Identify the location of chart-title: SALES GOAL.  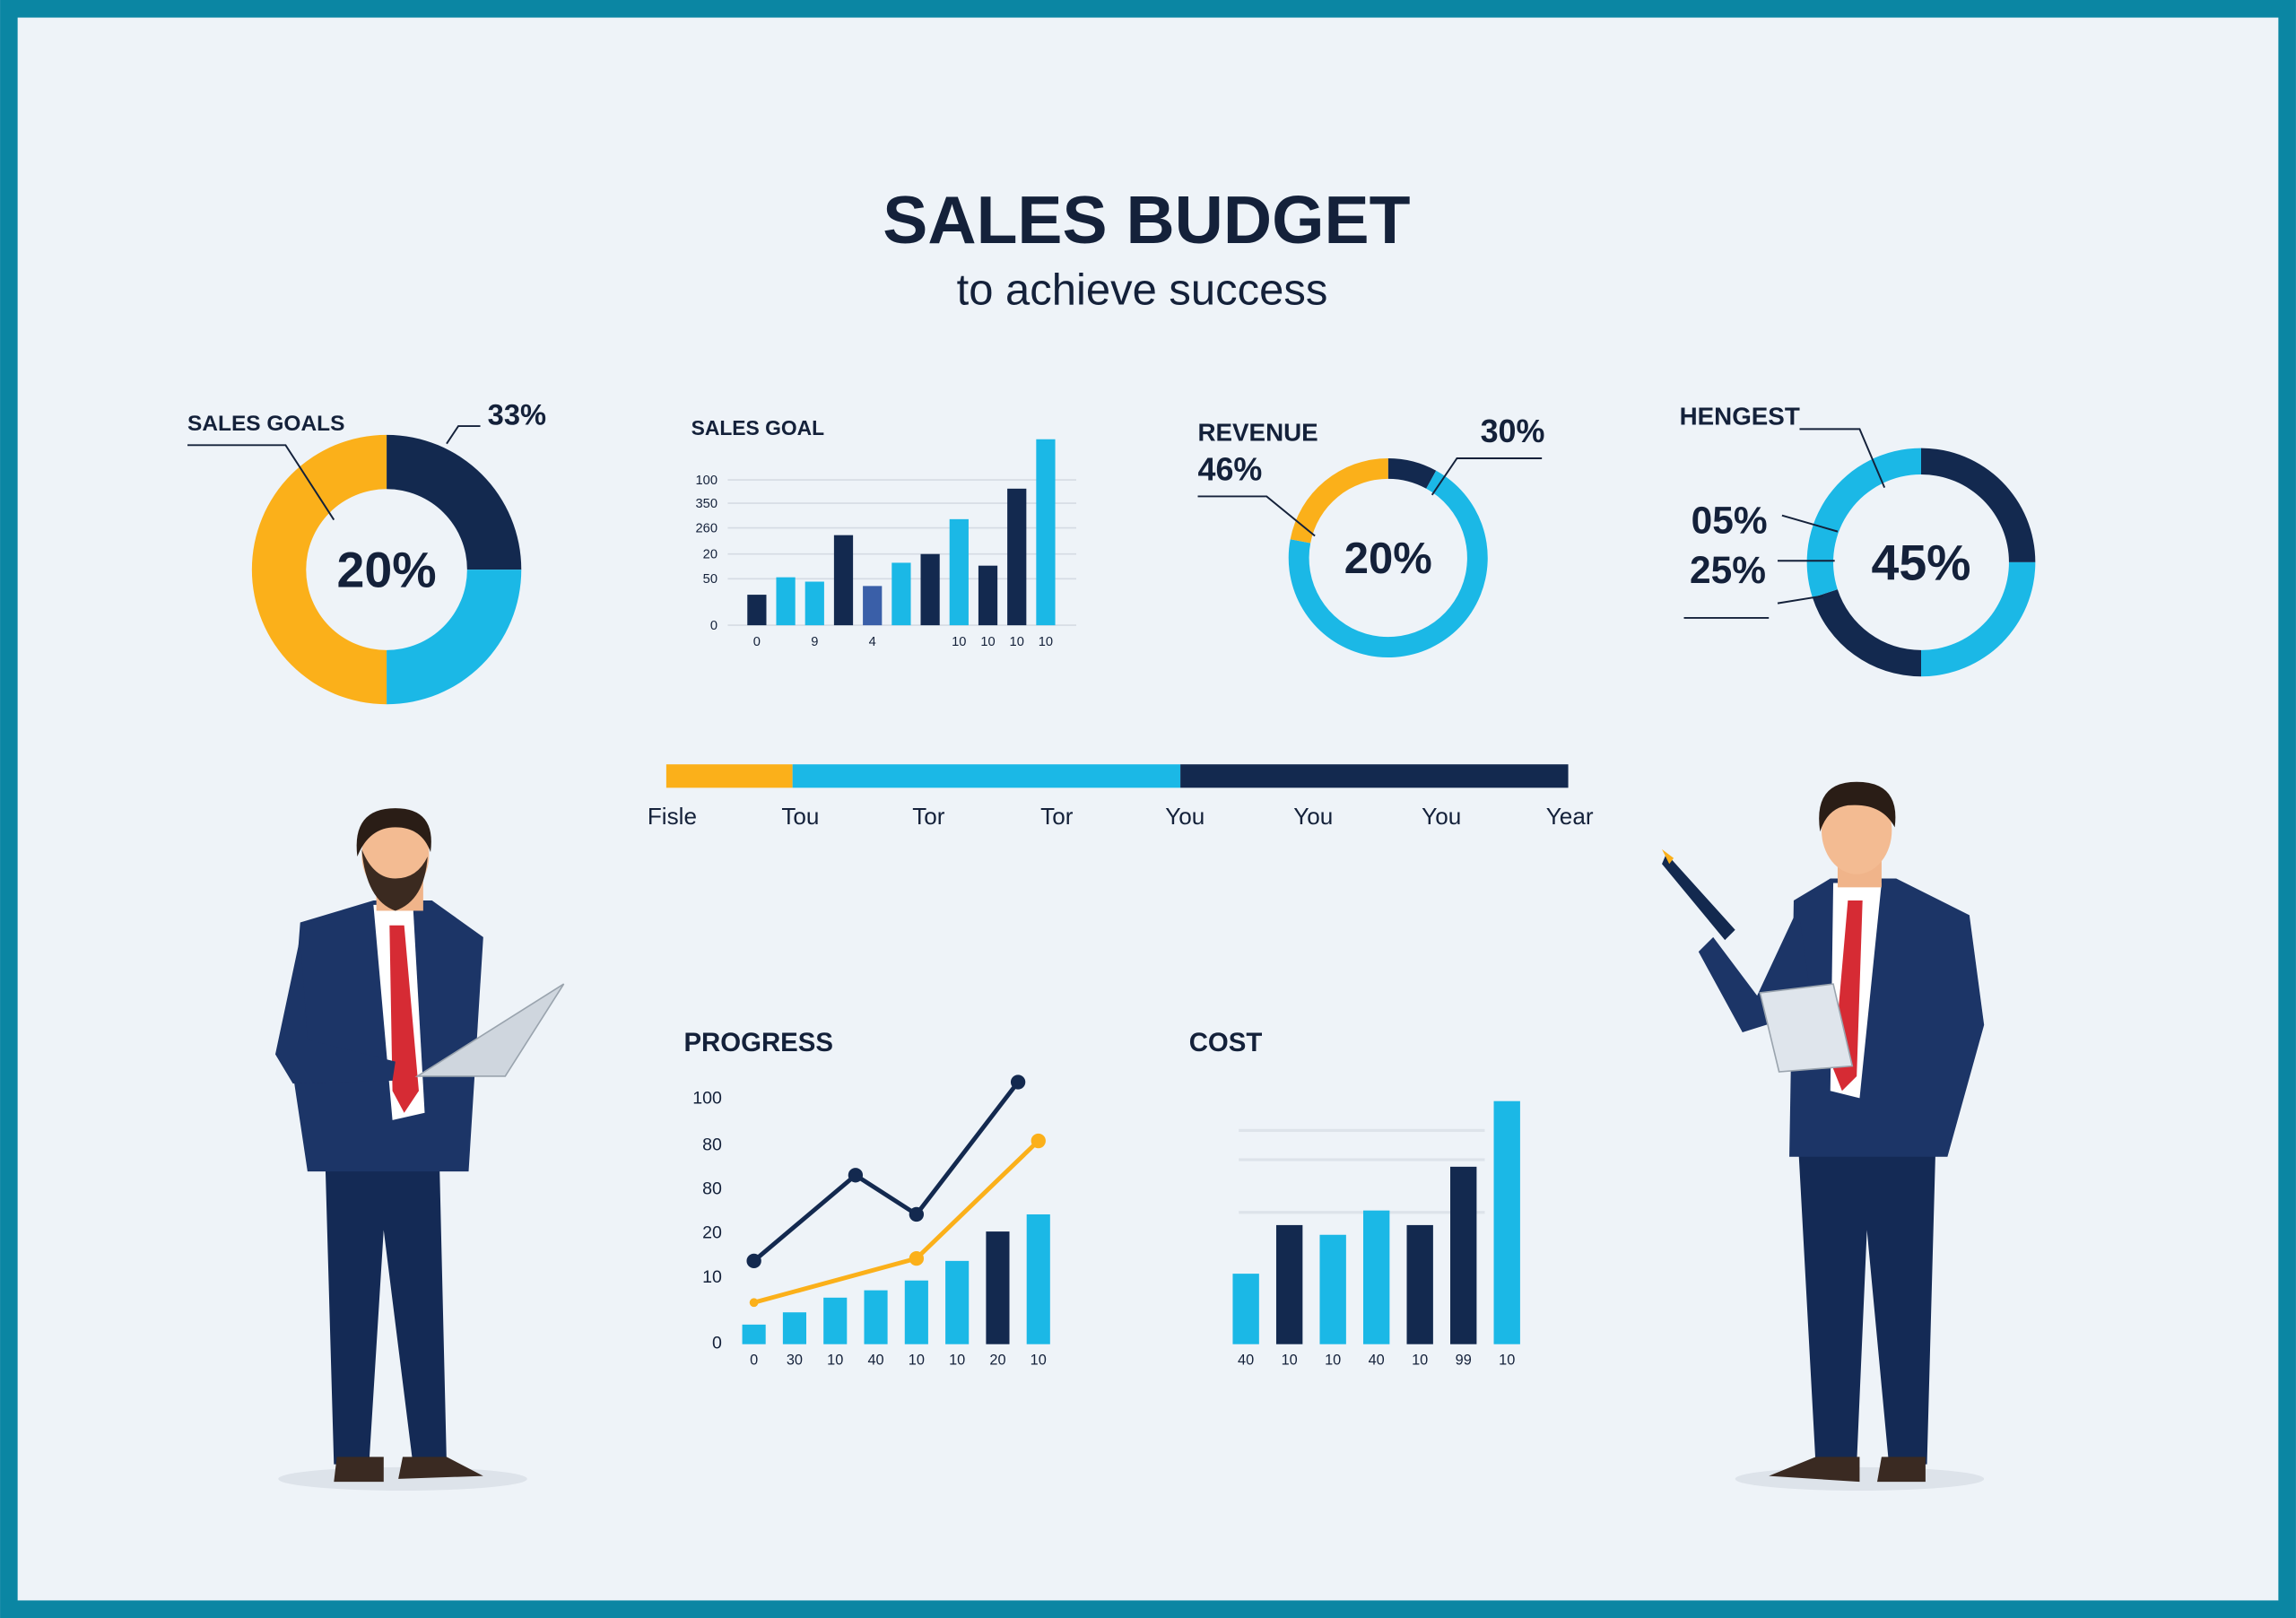
(758, 427).